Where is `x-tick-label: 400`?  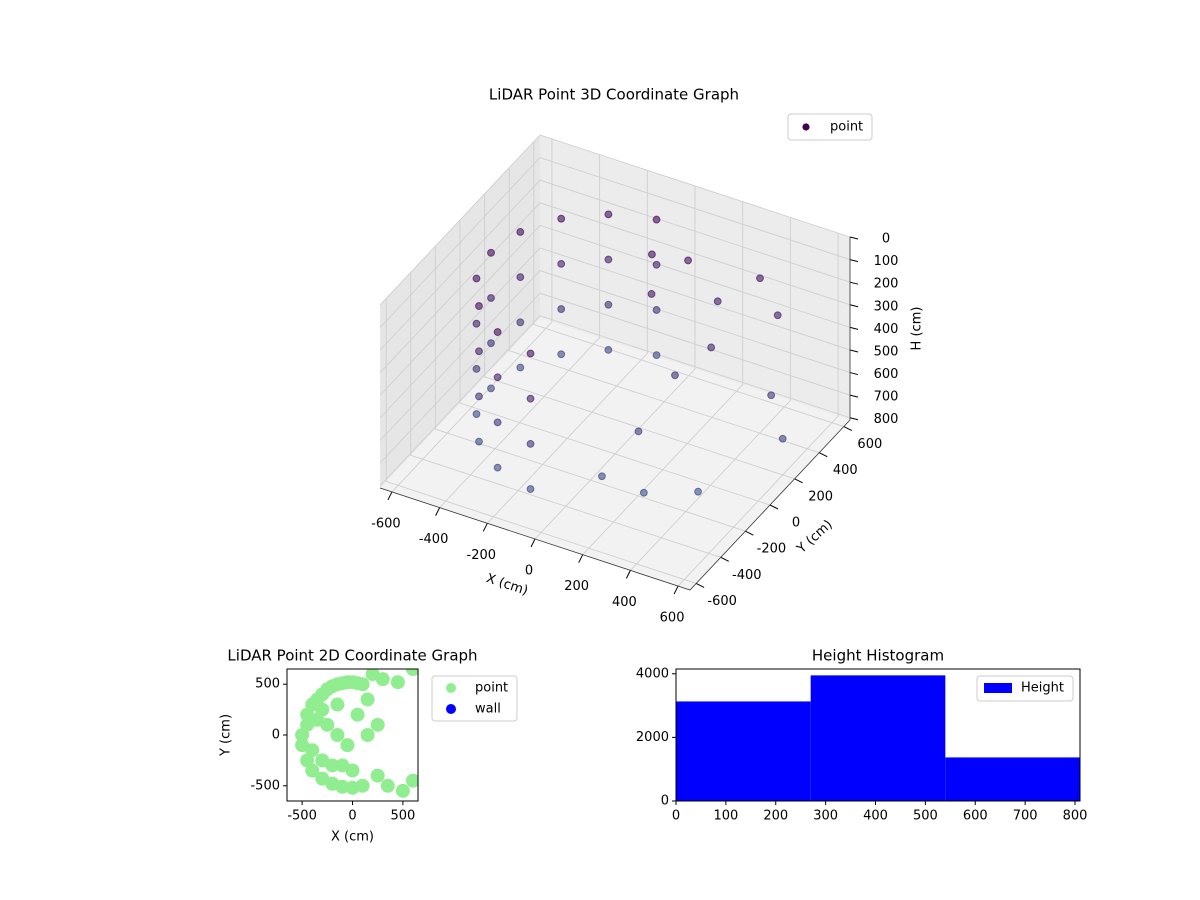
x-tick-label: 400 is located at coordinates (875, 816).